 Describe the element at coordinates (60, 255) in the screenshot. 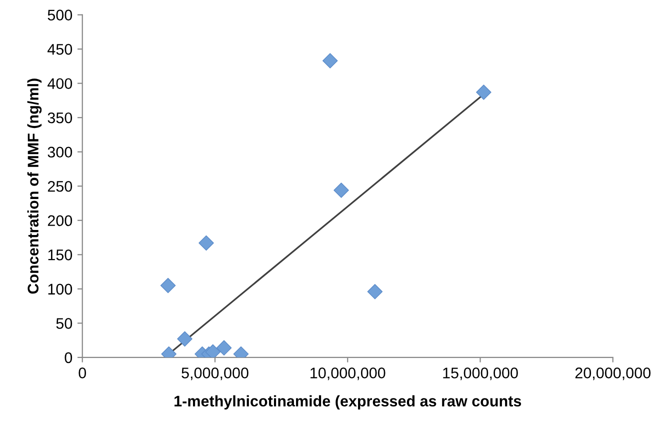

I see `y-tick-label: 150` at that location.